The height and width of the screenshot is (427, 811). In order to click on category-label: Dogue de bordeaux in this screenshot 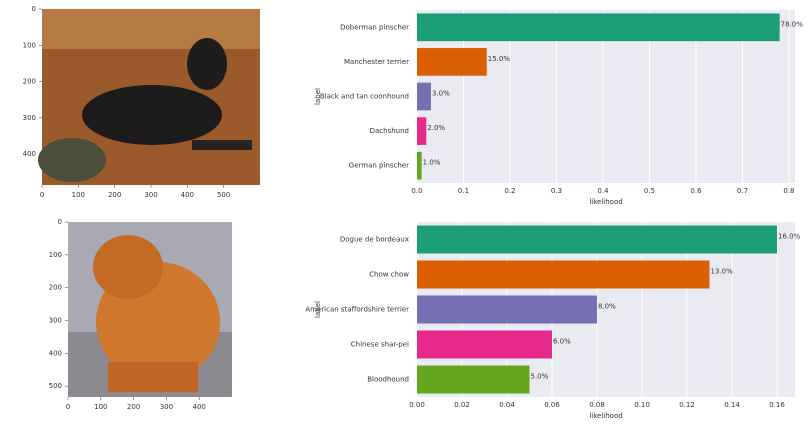, I will do `click(374, 240)`.